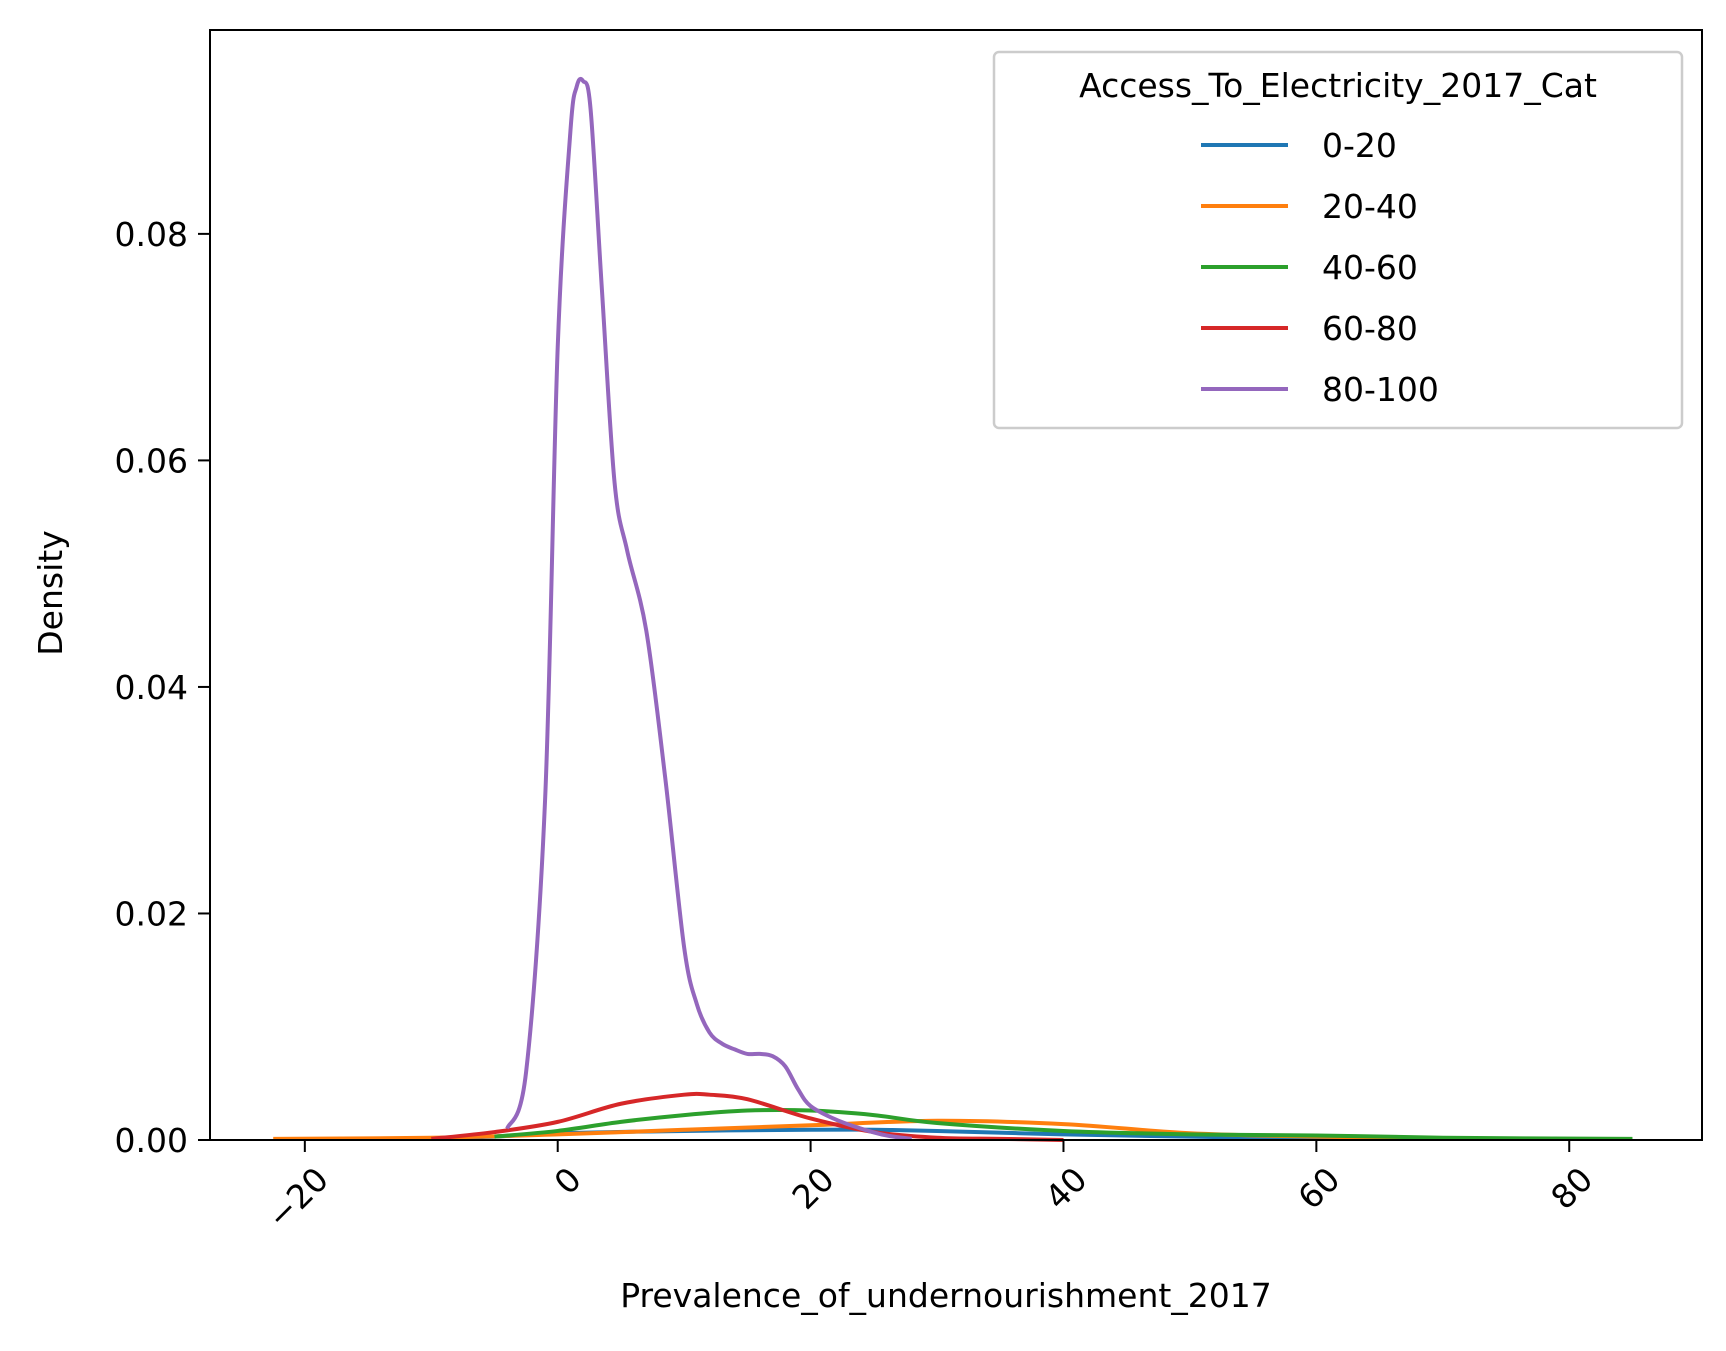 Image resolution: width=1726 pixels, height=1351 pixels. What do you see at coordinates (1380, 389) in the screenshot?
I see `legend-label-80-100: 80-100` at bounding box center [1380, 389].